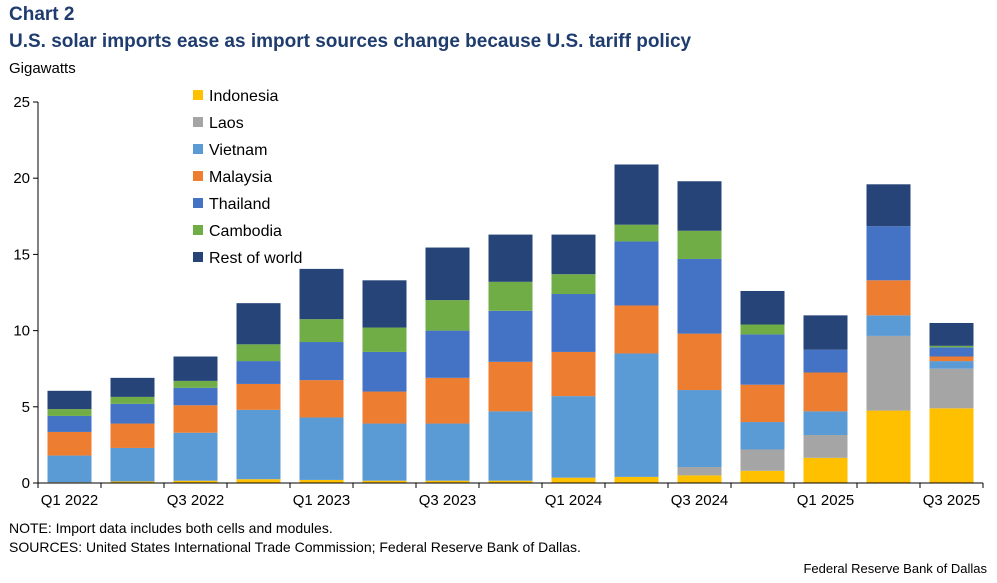 The width and height of the screenshot is (997, 583). Describe the element at coordinates (240, 177) in the screenshot. I see `legend-label-malaysia: Malaysia` at that location.